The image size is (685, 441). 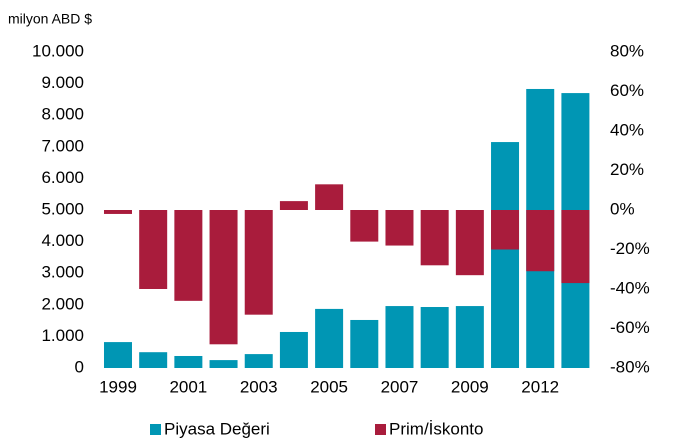 I want to click on legend-label: Prim/İskonto, so click(x=436, y=428).